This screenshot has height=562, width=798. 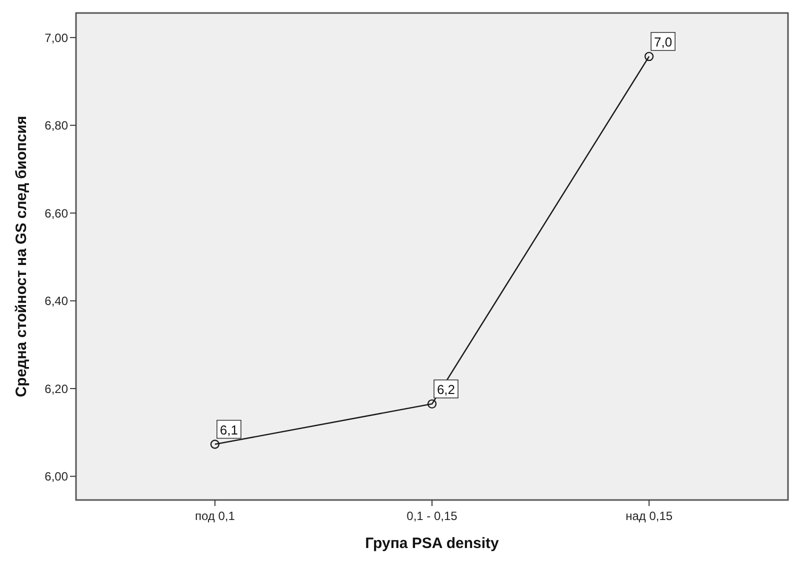 What do you see at coordinates (446, 389) in the screenshot?
I see `data-label: 6,2` at bounding box center [446, 389].